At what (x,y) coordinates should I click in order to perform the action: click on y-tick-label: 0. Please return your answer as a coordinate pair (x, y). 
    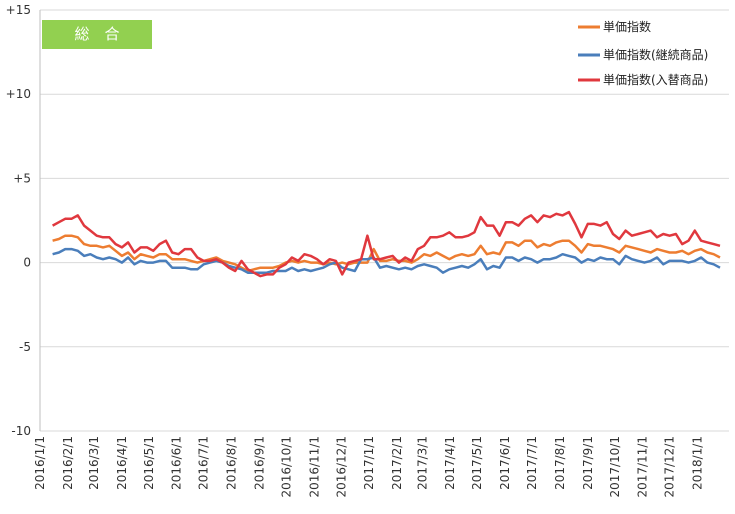
    Looking at the image, I should click on (27, 263).